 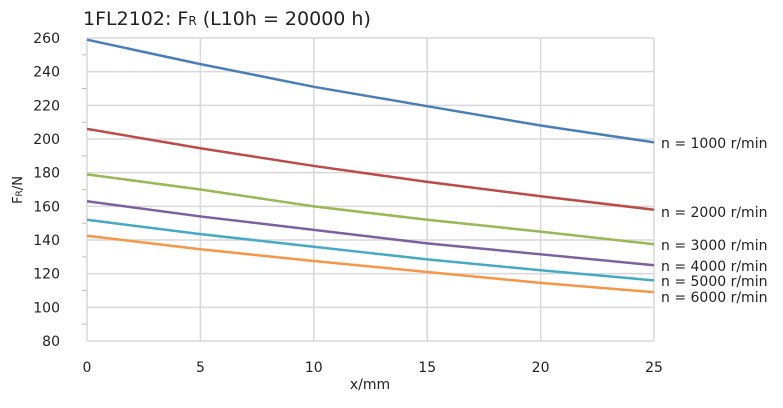 What do you see at coordinates (654, 368) in the screenshot?
I see `x-tick-label: 25` at bounding box center [654, 368].